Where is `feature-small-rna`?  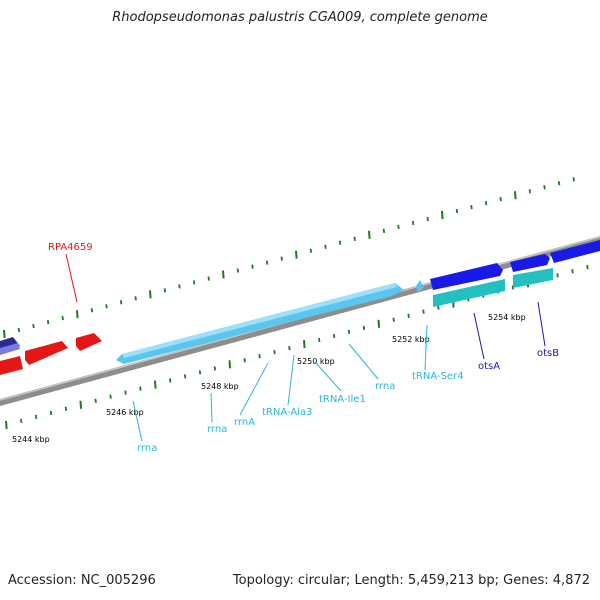 feature-small-rna is located at coordinates (420, 286).